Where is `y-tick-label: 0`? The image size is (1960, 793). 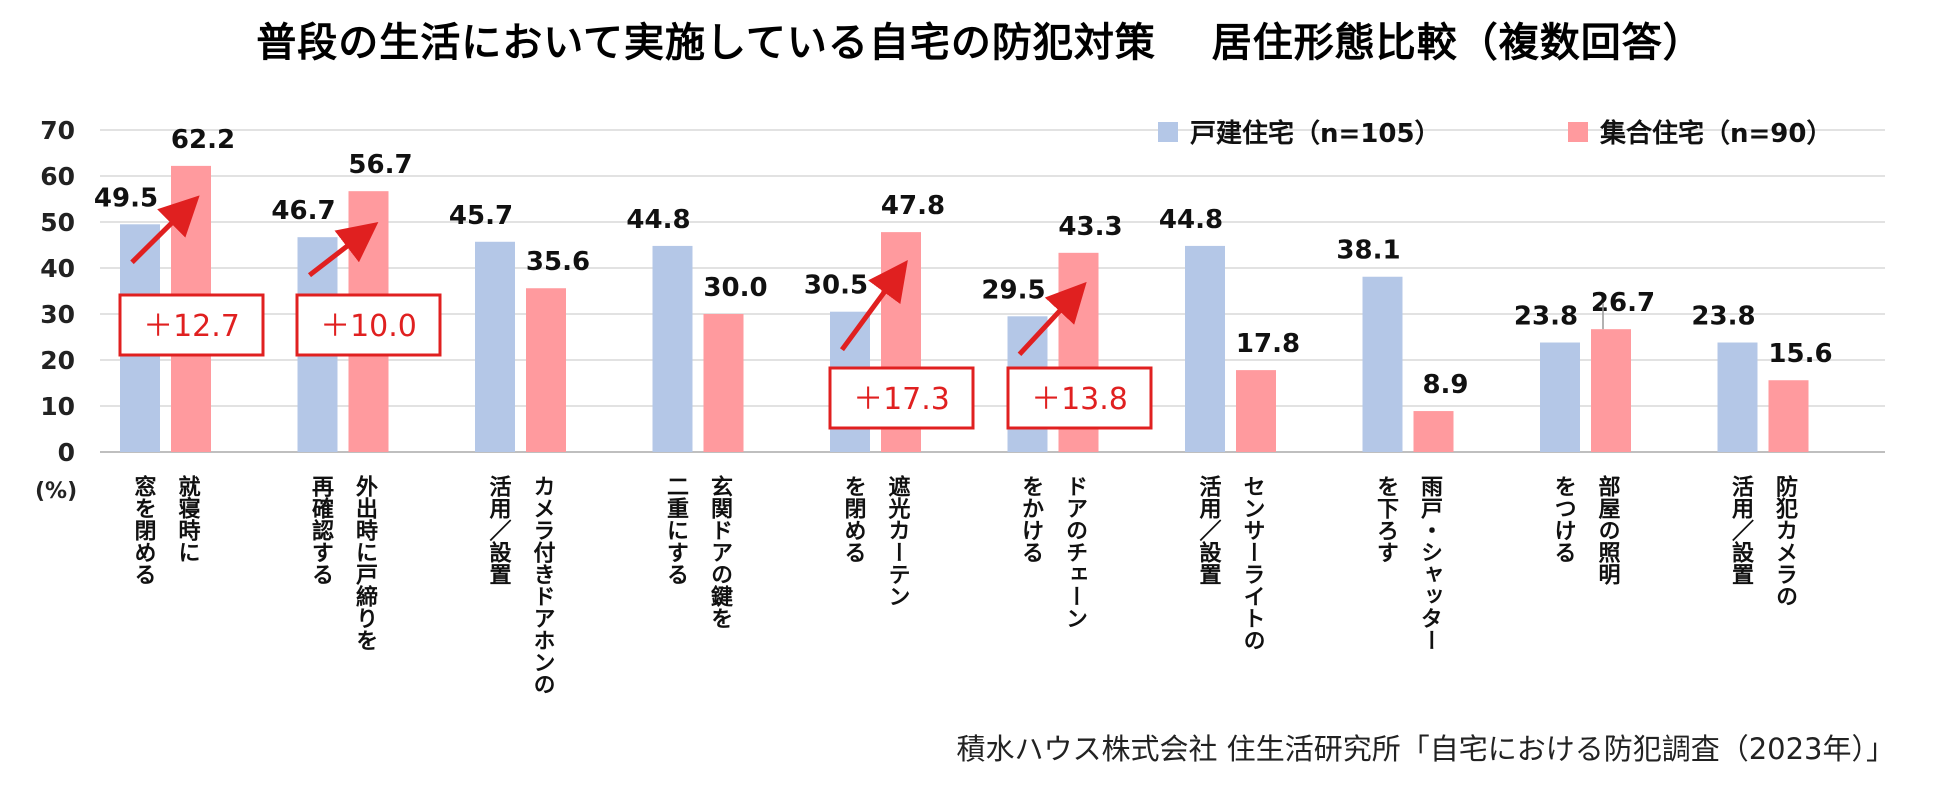 y-tick-label: 0 is located at coordinates (66, 452).